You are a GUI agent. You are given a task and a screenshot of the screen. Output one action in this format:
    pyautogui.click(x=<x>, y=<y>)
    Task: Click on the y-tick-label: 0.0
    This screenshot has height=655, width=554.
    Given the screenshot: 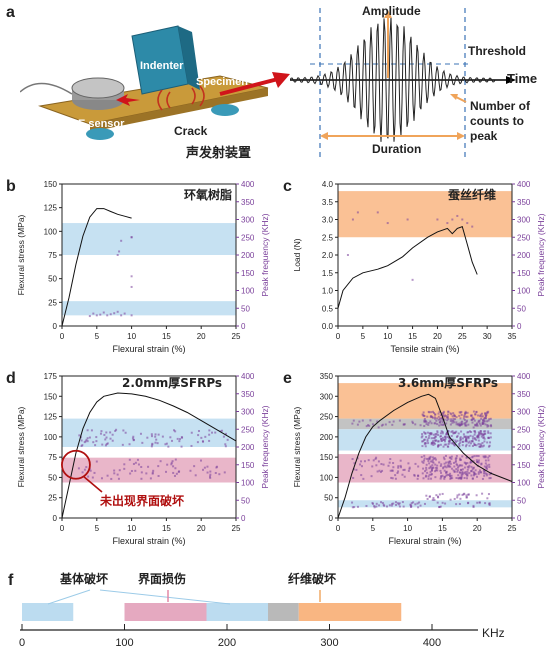 What is the action you would take?
    pyautogui.click(x=328, y=326)
    